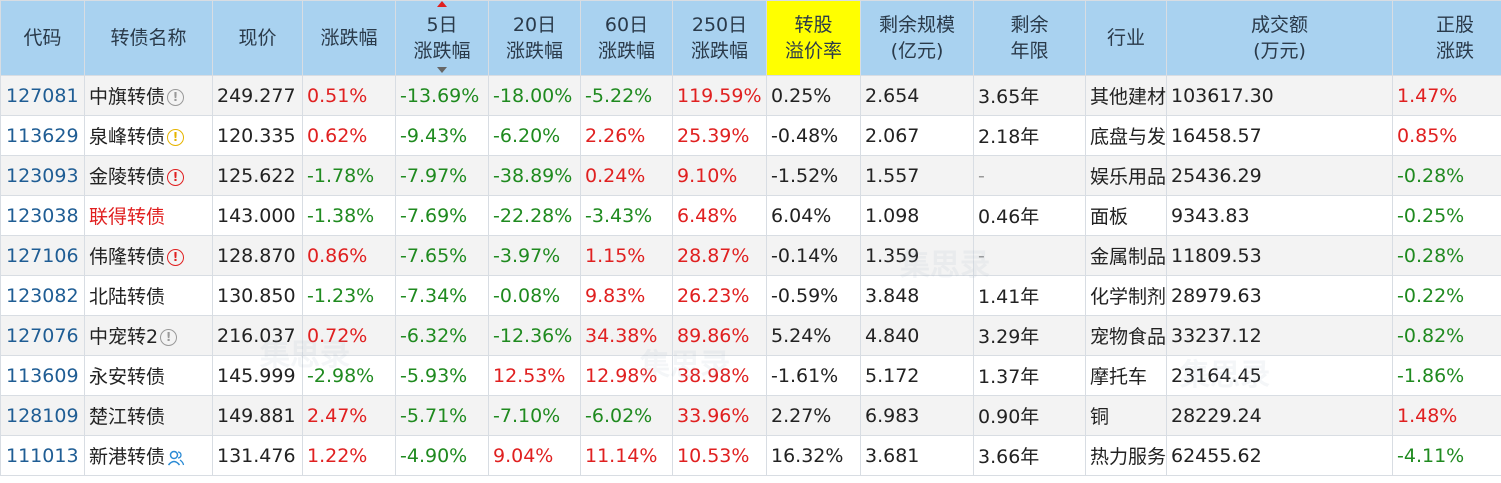 The width and height of the screenshot is (1501, 483). What do you see at coordinates (42, 135) in the screenshot?
I see `bond-code-link: 113629` at bounding box center [42, 135].